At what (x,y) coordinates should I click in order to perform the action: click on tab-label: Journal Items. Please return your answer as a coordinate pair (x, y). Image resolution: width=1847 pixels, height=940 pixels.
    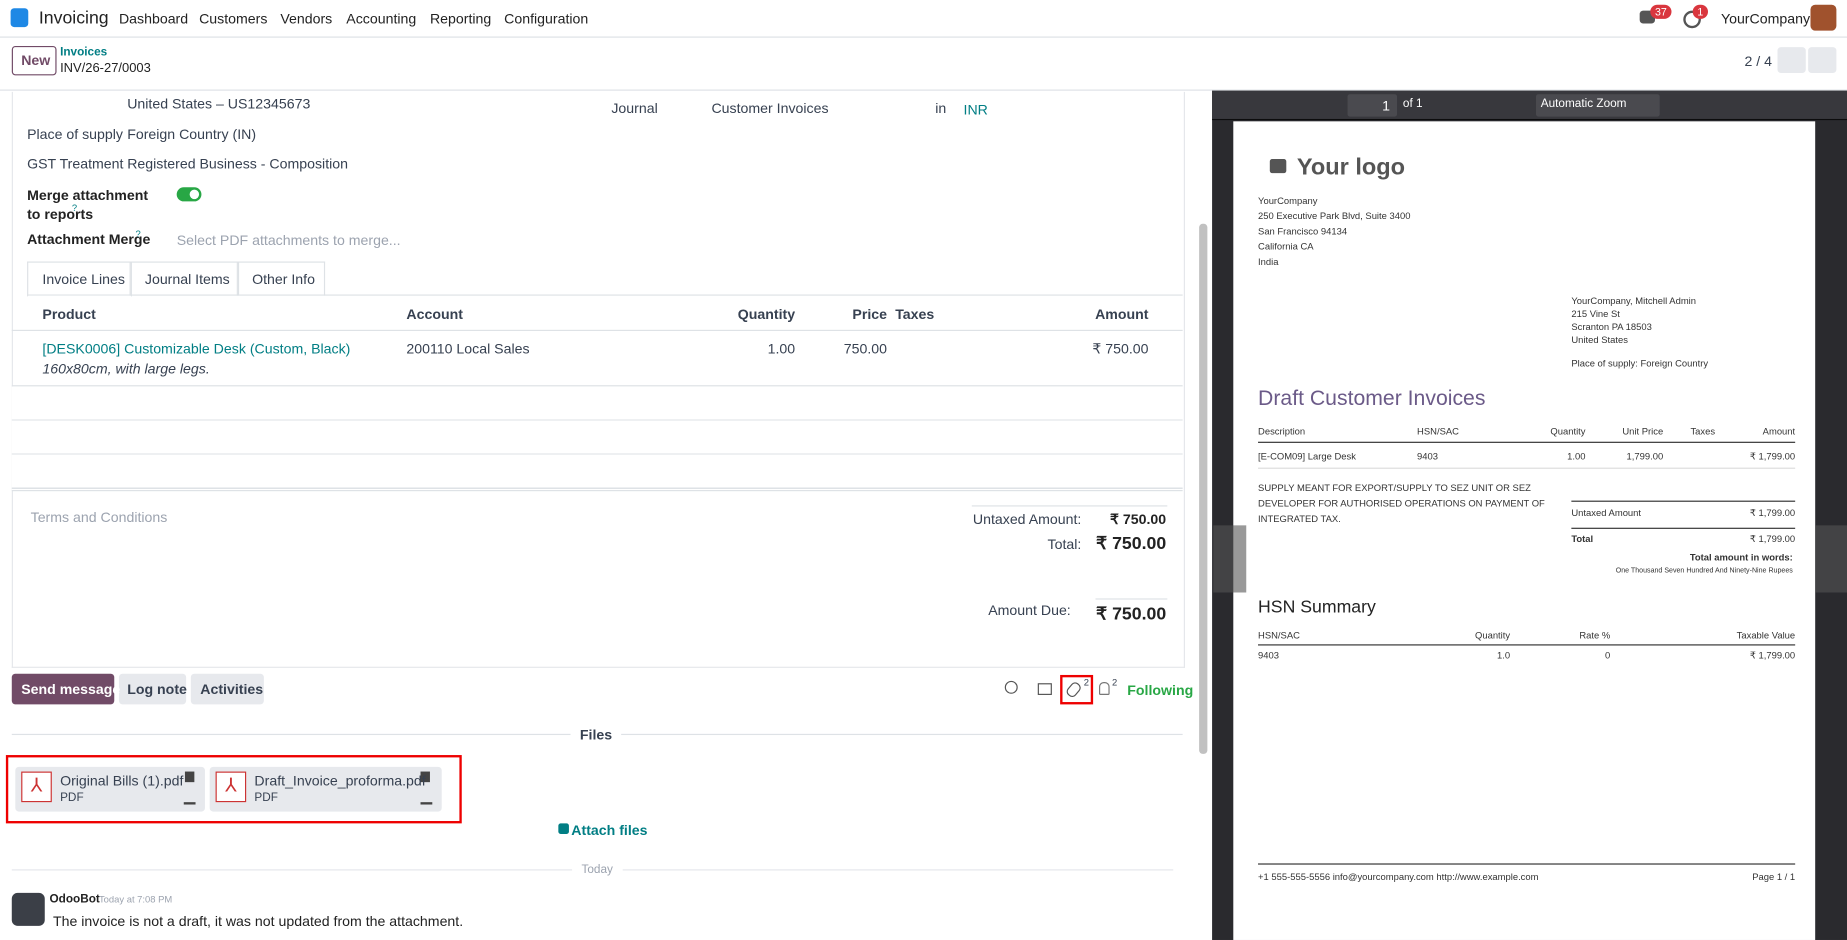
    Looking at the image, I should click on (187, 279).